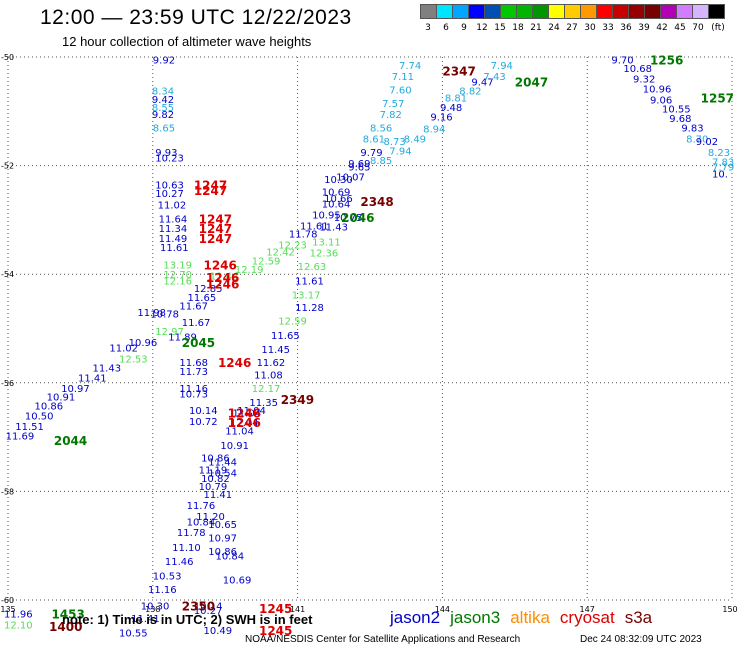 This screenshot has width=740, height=650. I want to click on scale-tick-label: 33, so click(608, 28).